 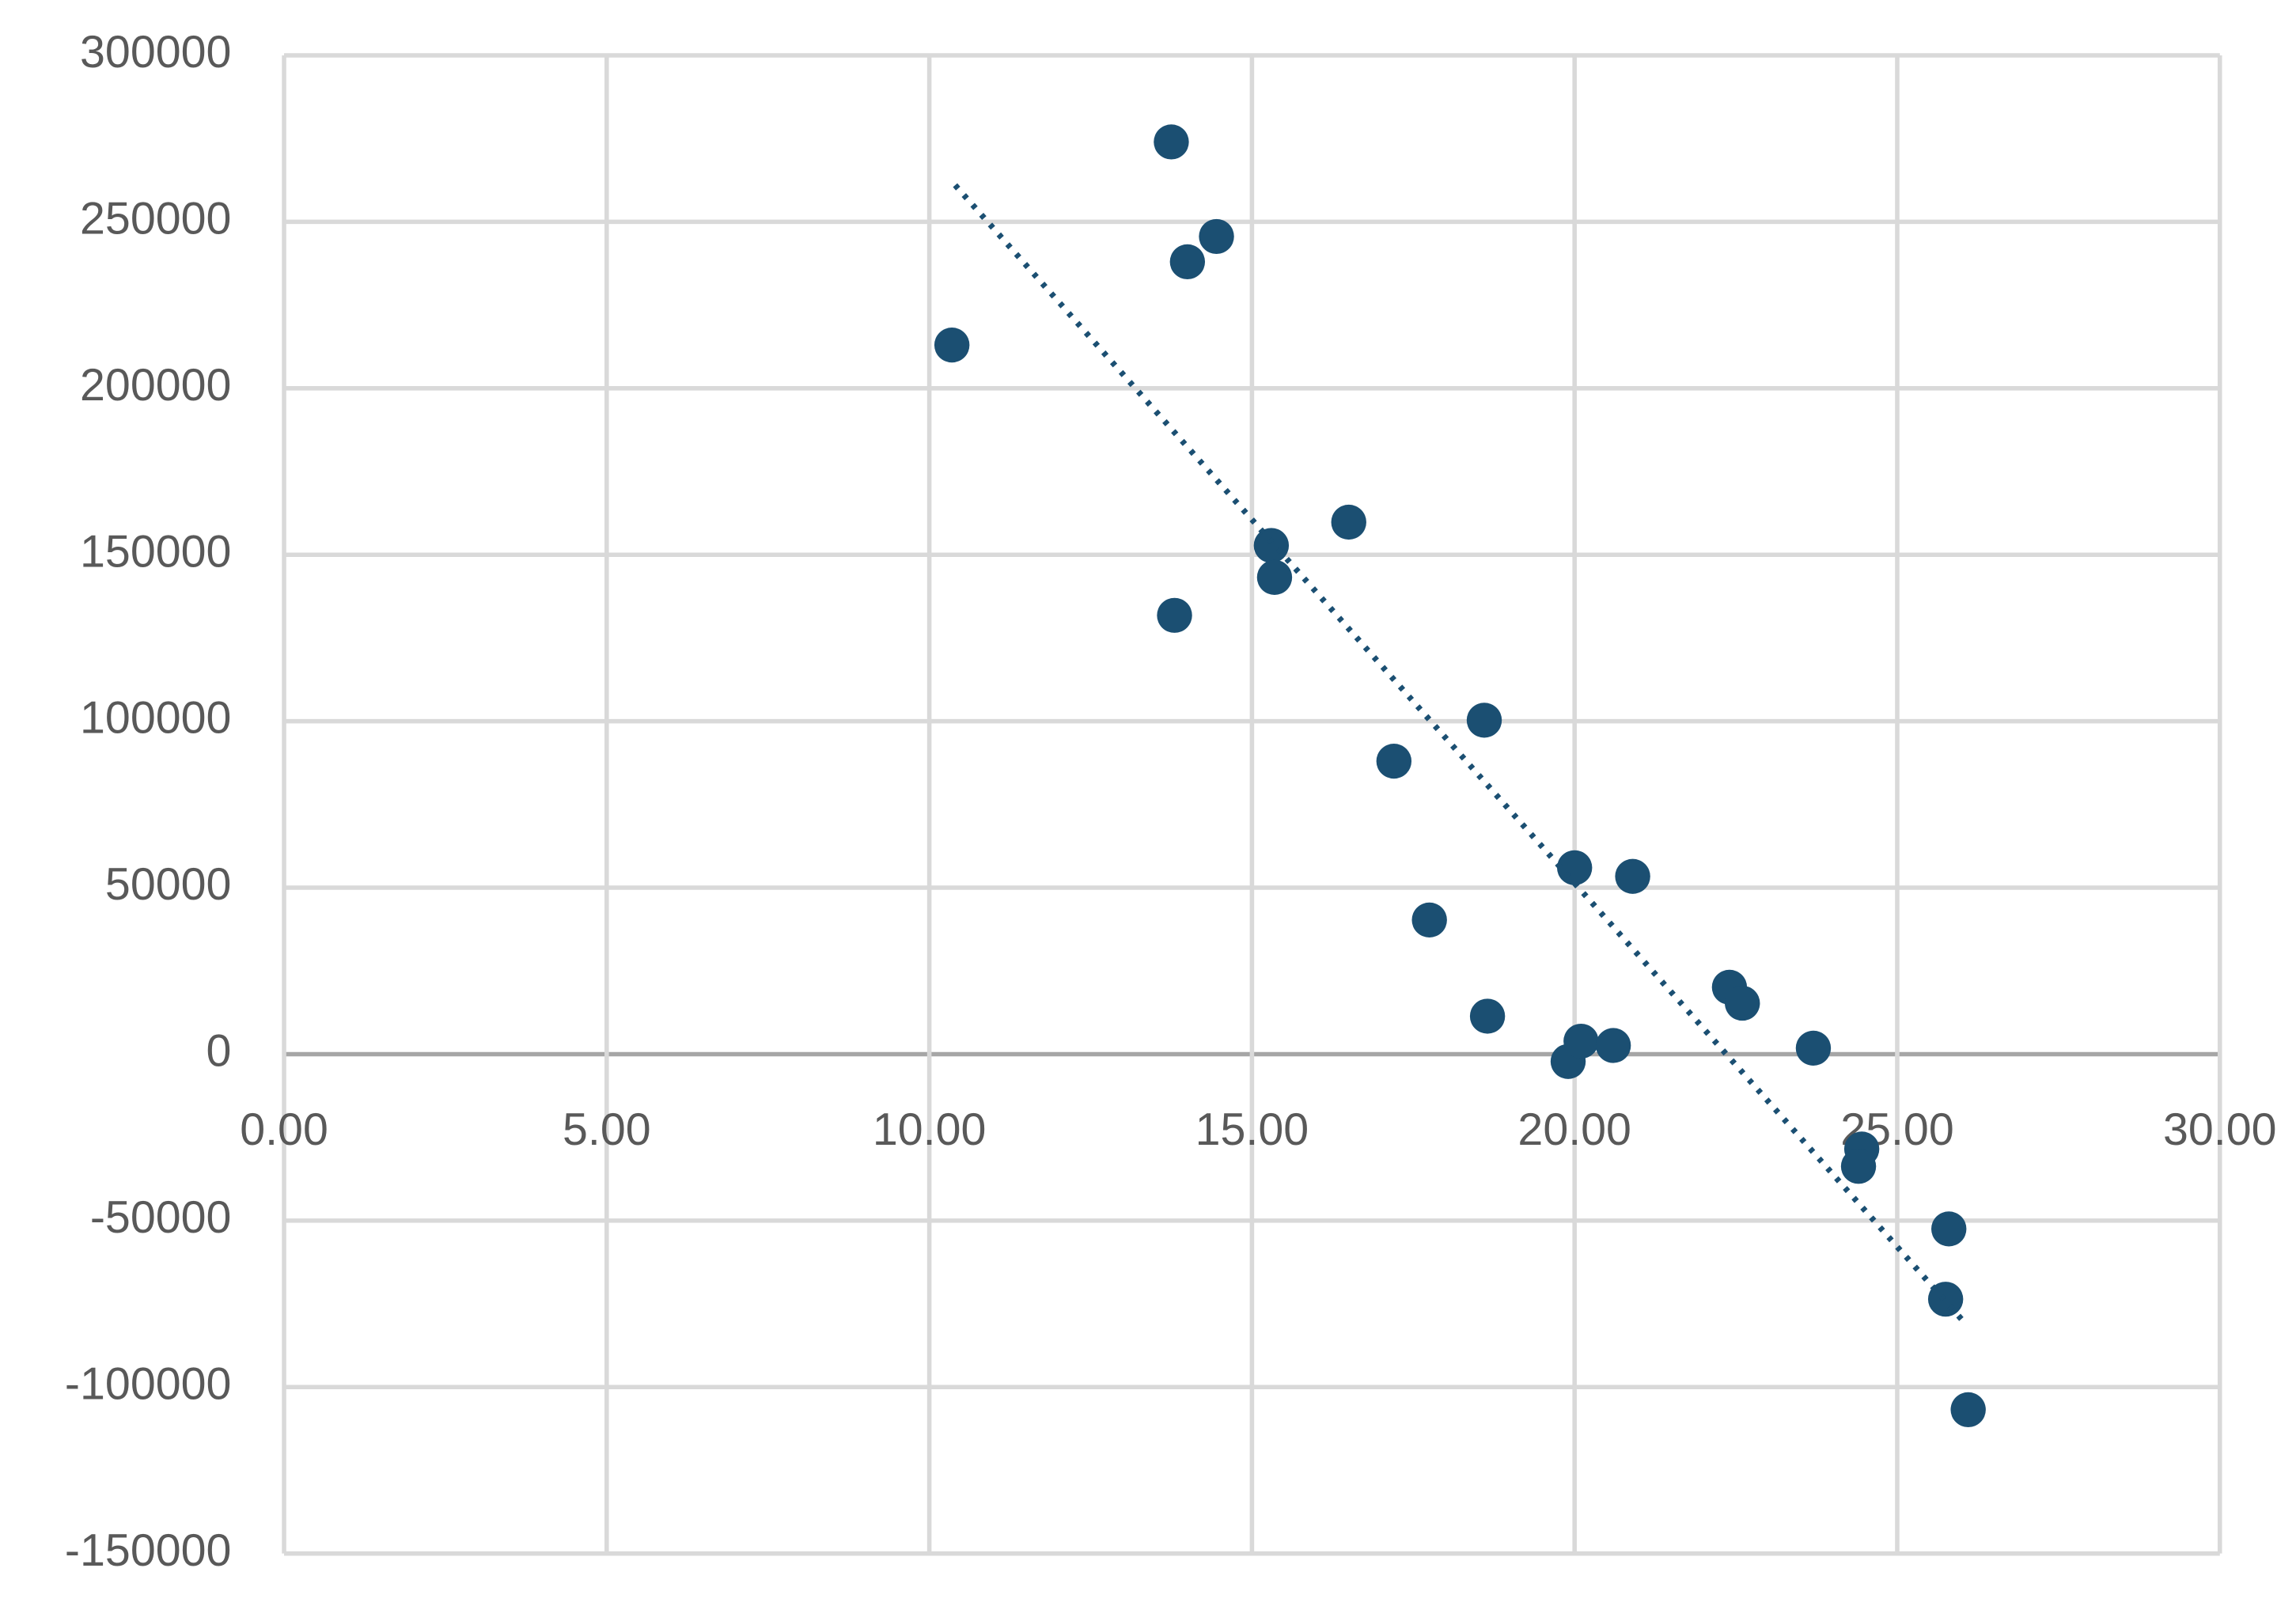 What do you see at coordinates (156, 551) in the screenshot?
I see `y-tick-label: 150000` at bounding box center [156, 551].